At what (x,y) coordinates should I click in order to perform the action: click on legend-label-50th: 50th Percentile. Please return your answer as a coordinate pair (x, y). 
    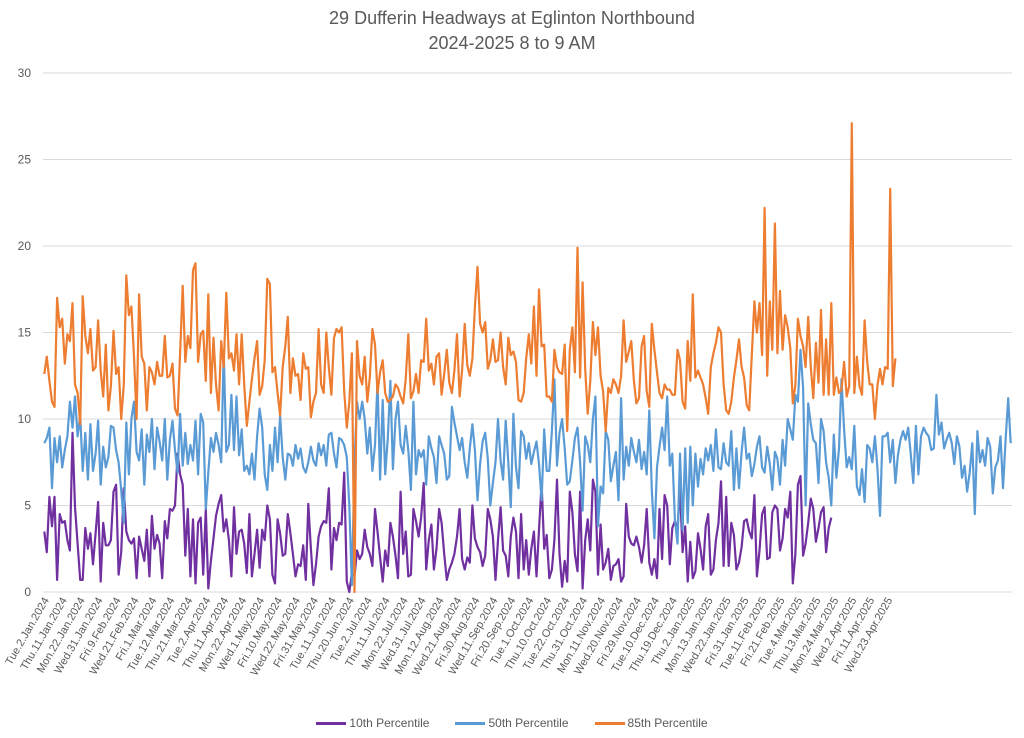
    Looking at the image, I should click on (528, 723).